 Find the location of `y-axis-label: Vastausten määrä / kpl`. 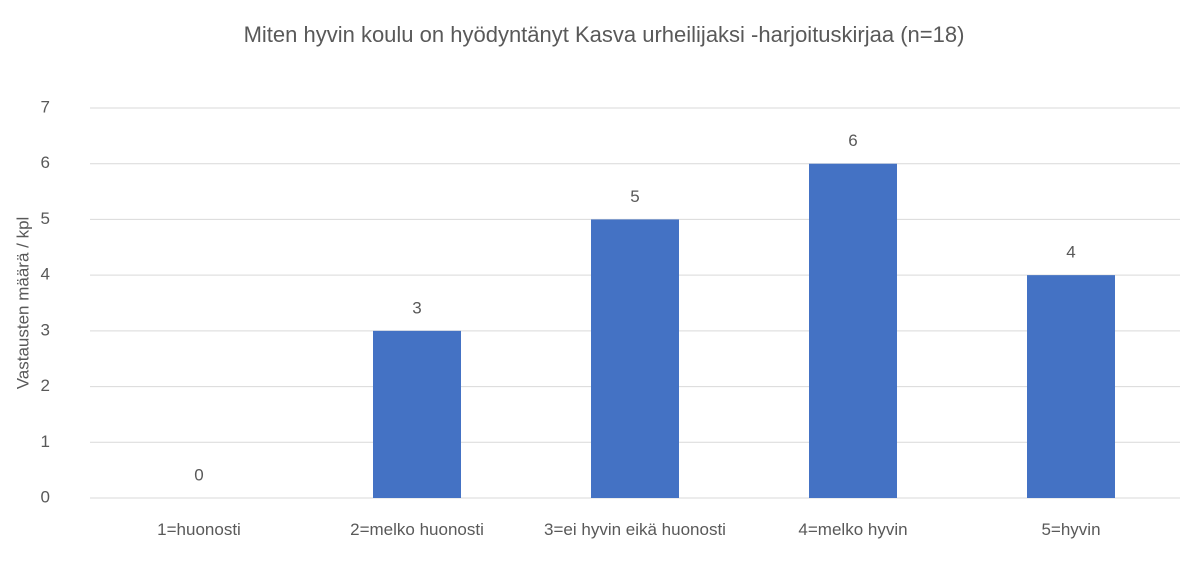

y-axis-label: Vastausten määrä / kpl is located at coordinates (22, 303).